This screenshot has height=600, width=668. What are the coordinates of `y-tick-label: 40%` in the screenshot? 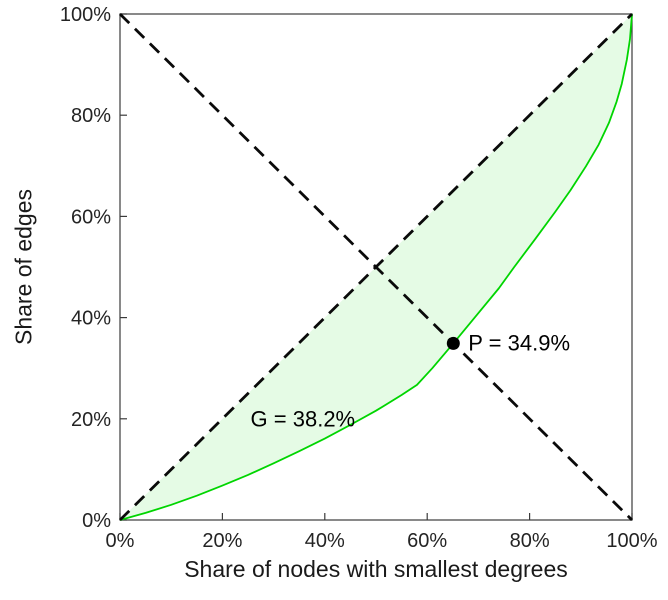 It's located at (91, 319).